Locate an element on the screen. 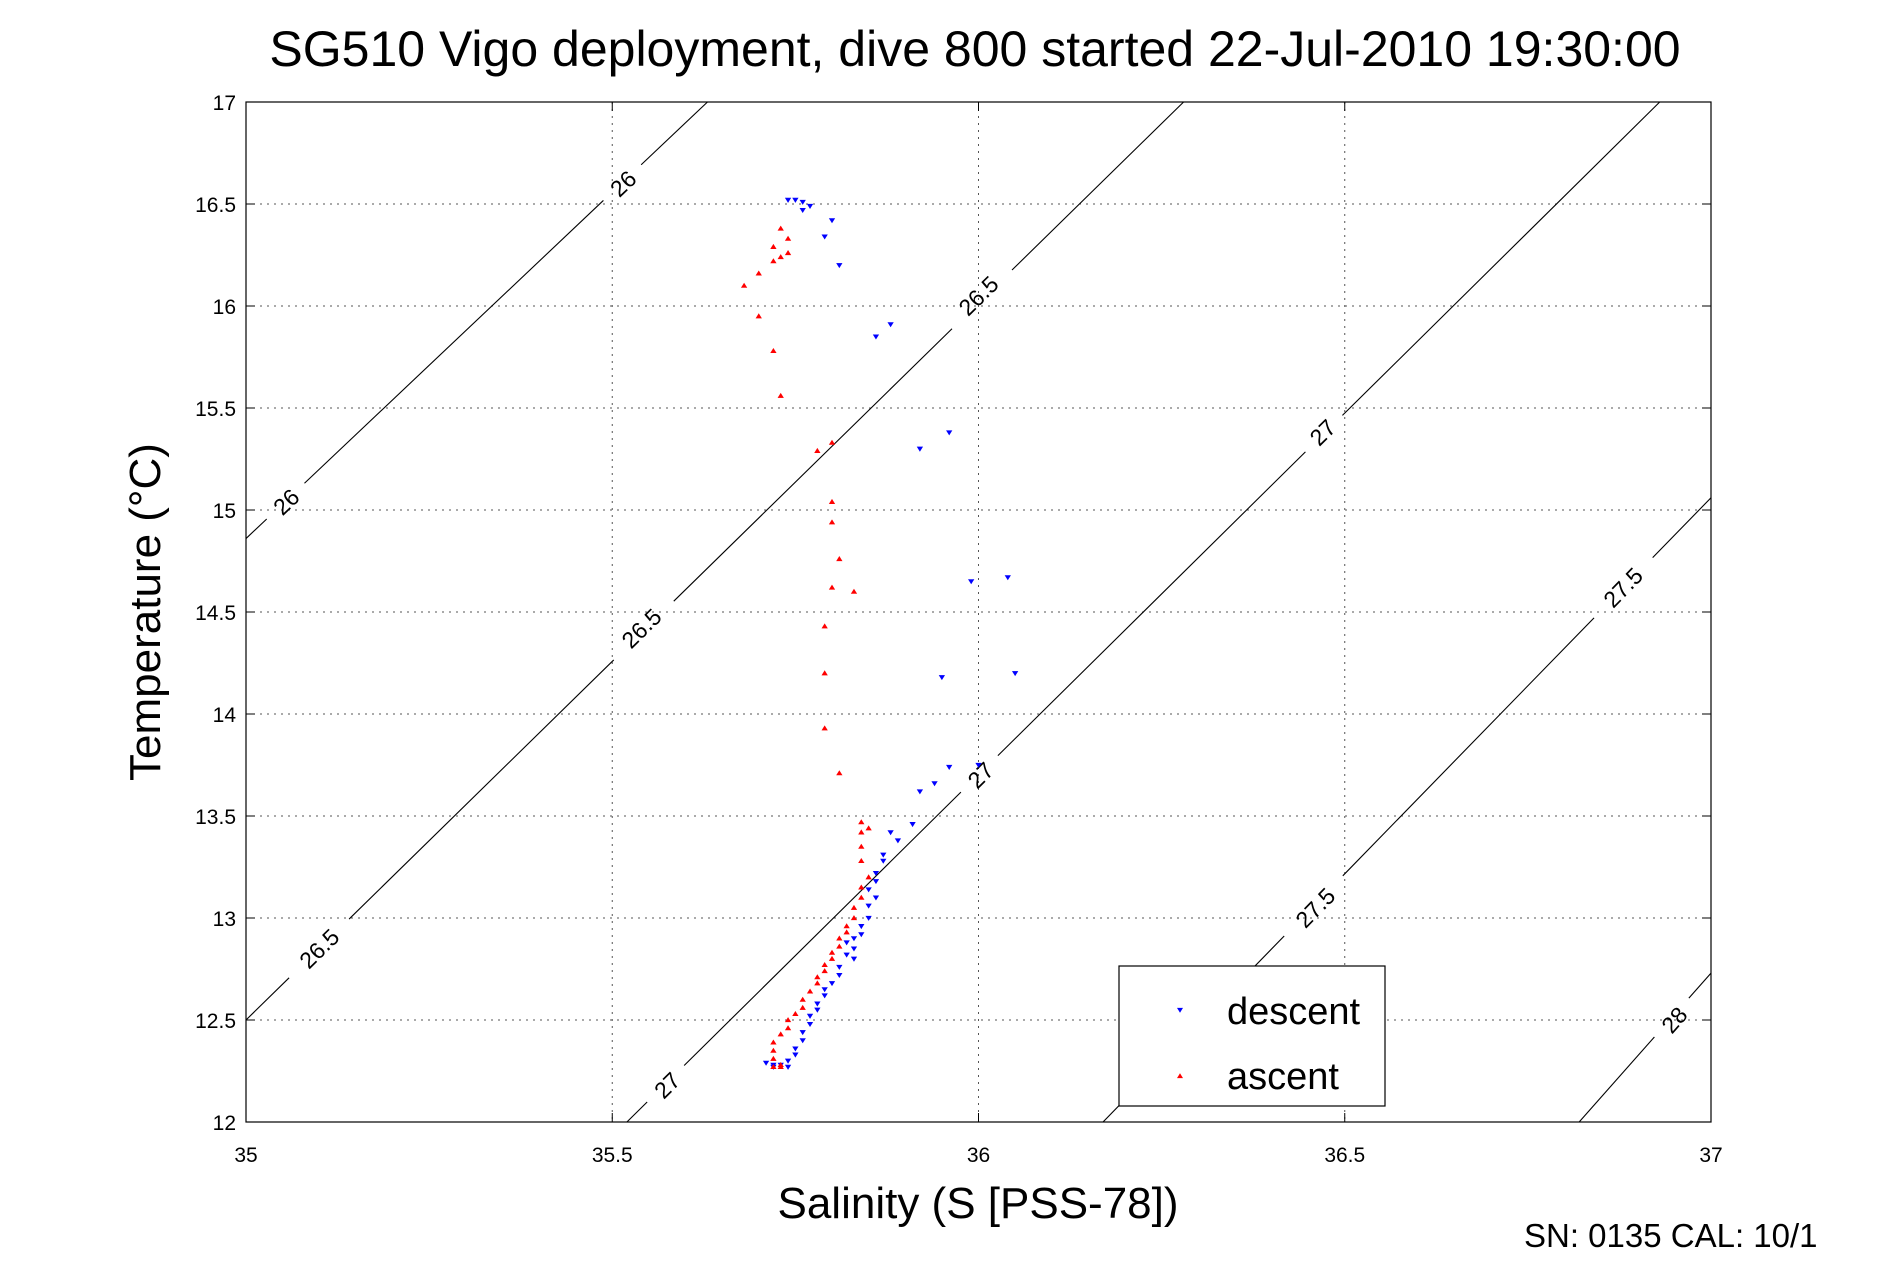 Image resolution: width=1891 pixels, height=1262 pixels. legend-marker-descent is located at coordinates (1180, 1010).